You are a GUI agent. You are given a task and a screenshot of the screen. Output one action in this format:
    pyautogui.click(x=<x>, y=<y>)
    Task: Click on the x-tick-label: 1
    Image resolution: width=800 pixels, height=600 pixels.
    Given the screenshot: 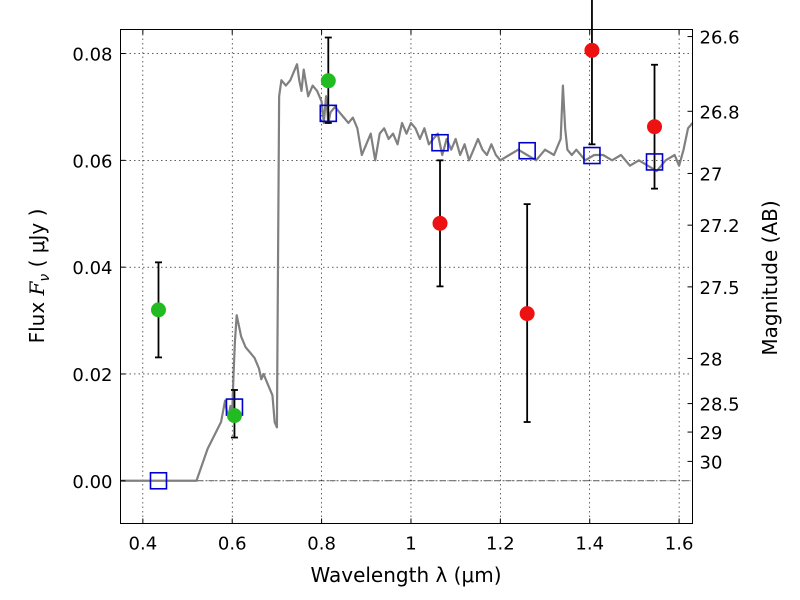 What is the action you would take?
    pyautogui.click(x=410, y=544)
    